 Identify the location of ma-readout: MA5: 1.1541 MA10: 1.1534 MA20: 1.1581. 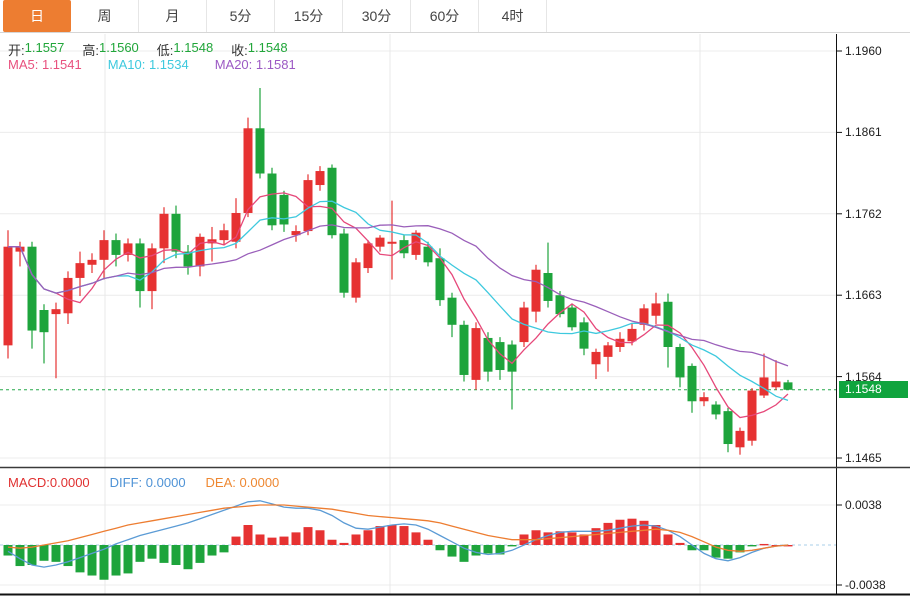
(152, 64).